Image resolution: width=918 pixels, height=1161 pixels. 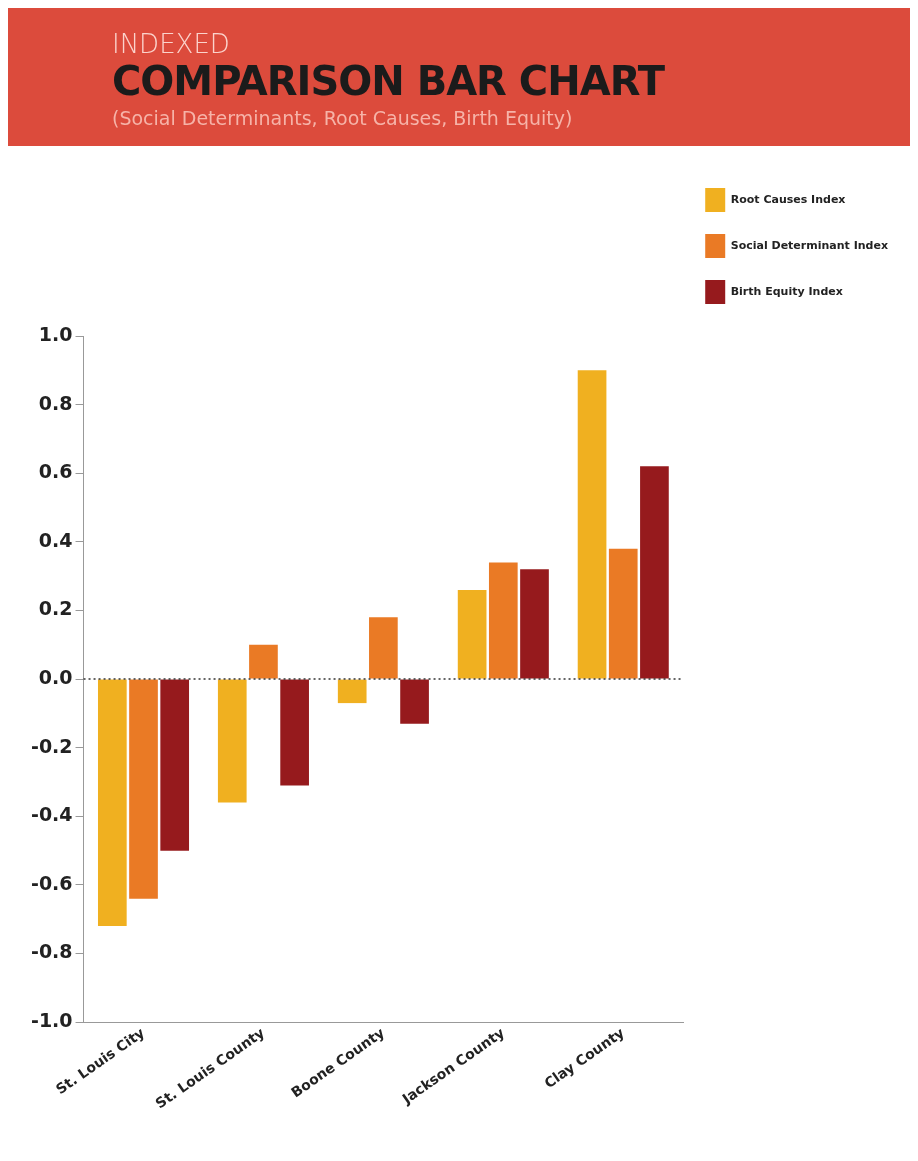 I want to click on y-tick-label: 0.0, so click(x=55, y=677).